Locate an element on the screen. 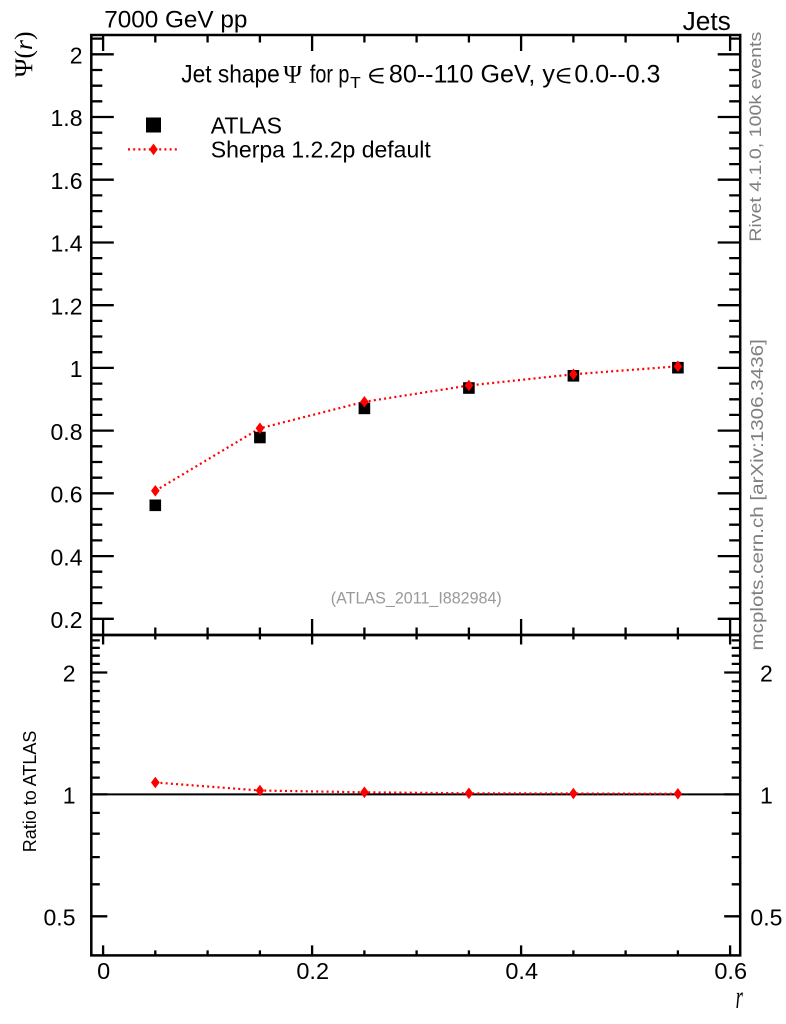  svg-text: 1.2 is located at coordinates (67, 306).